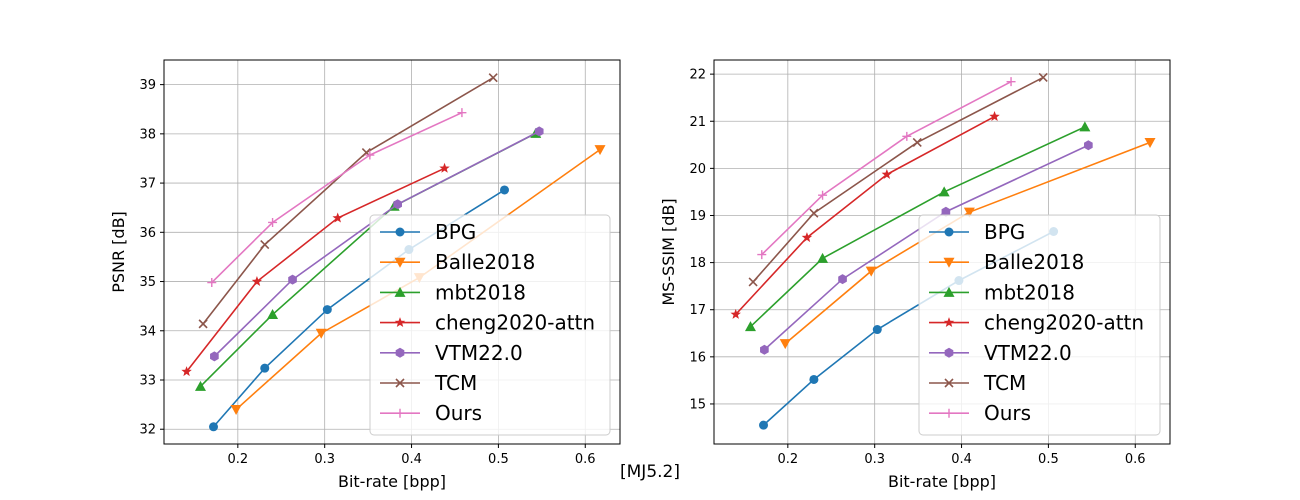  What do you see at coordinates (498, 459) in the screenshot?
I see `x-tick-label: 0.5` at bounding box center [498, 459].